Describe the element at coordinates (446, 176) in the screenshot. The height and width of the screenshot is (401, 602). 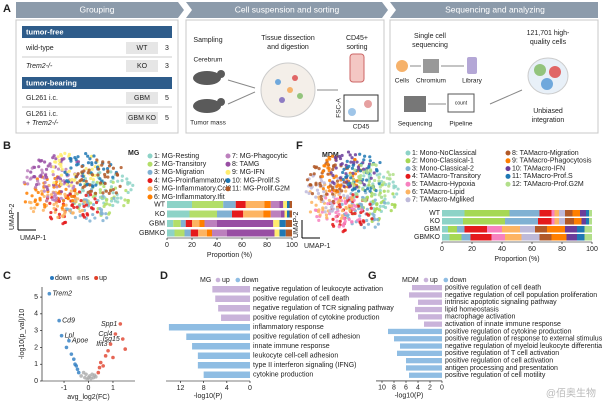
I see `legend-label: 4: TAMacro-Transitory` at that location.